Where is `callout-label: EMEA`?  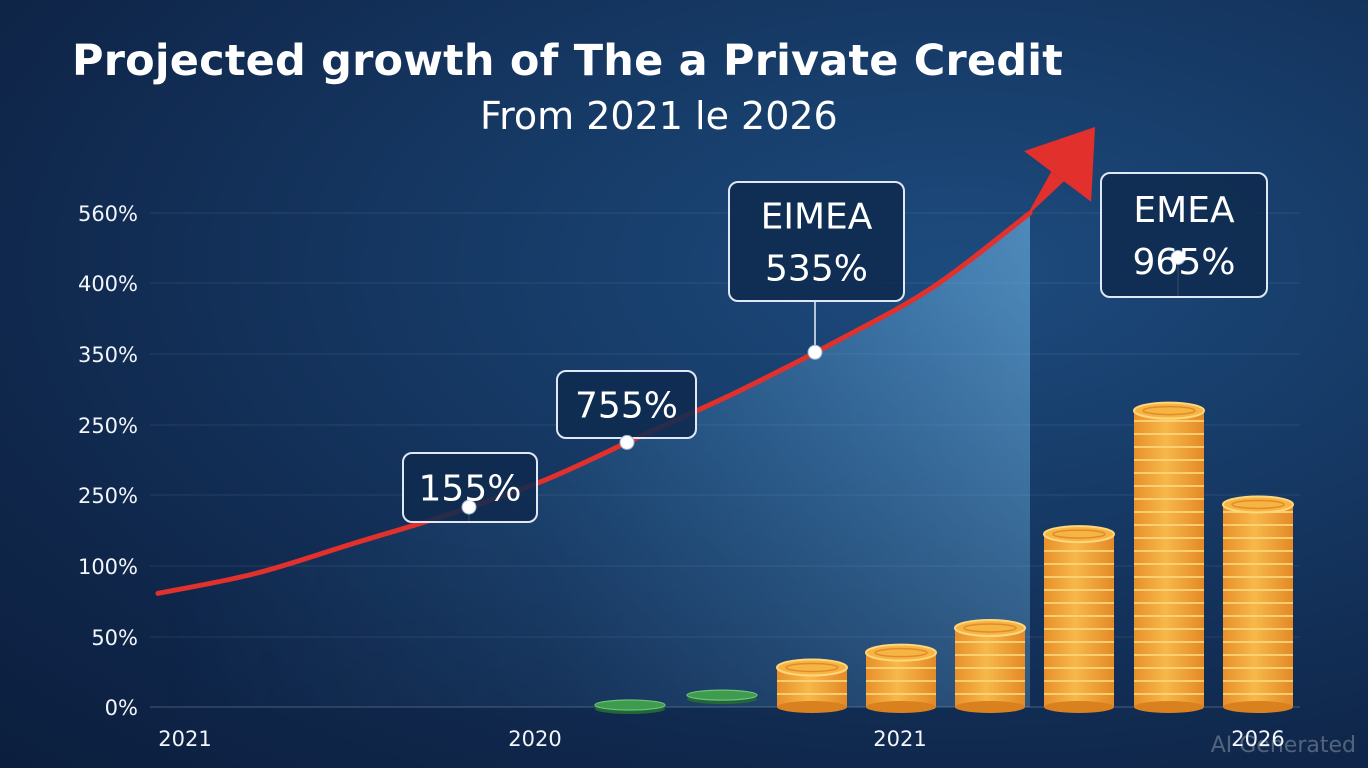 callout-label: EMEA is located at coordinates (1184, 210).